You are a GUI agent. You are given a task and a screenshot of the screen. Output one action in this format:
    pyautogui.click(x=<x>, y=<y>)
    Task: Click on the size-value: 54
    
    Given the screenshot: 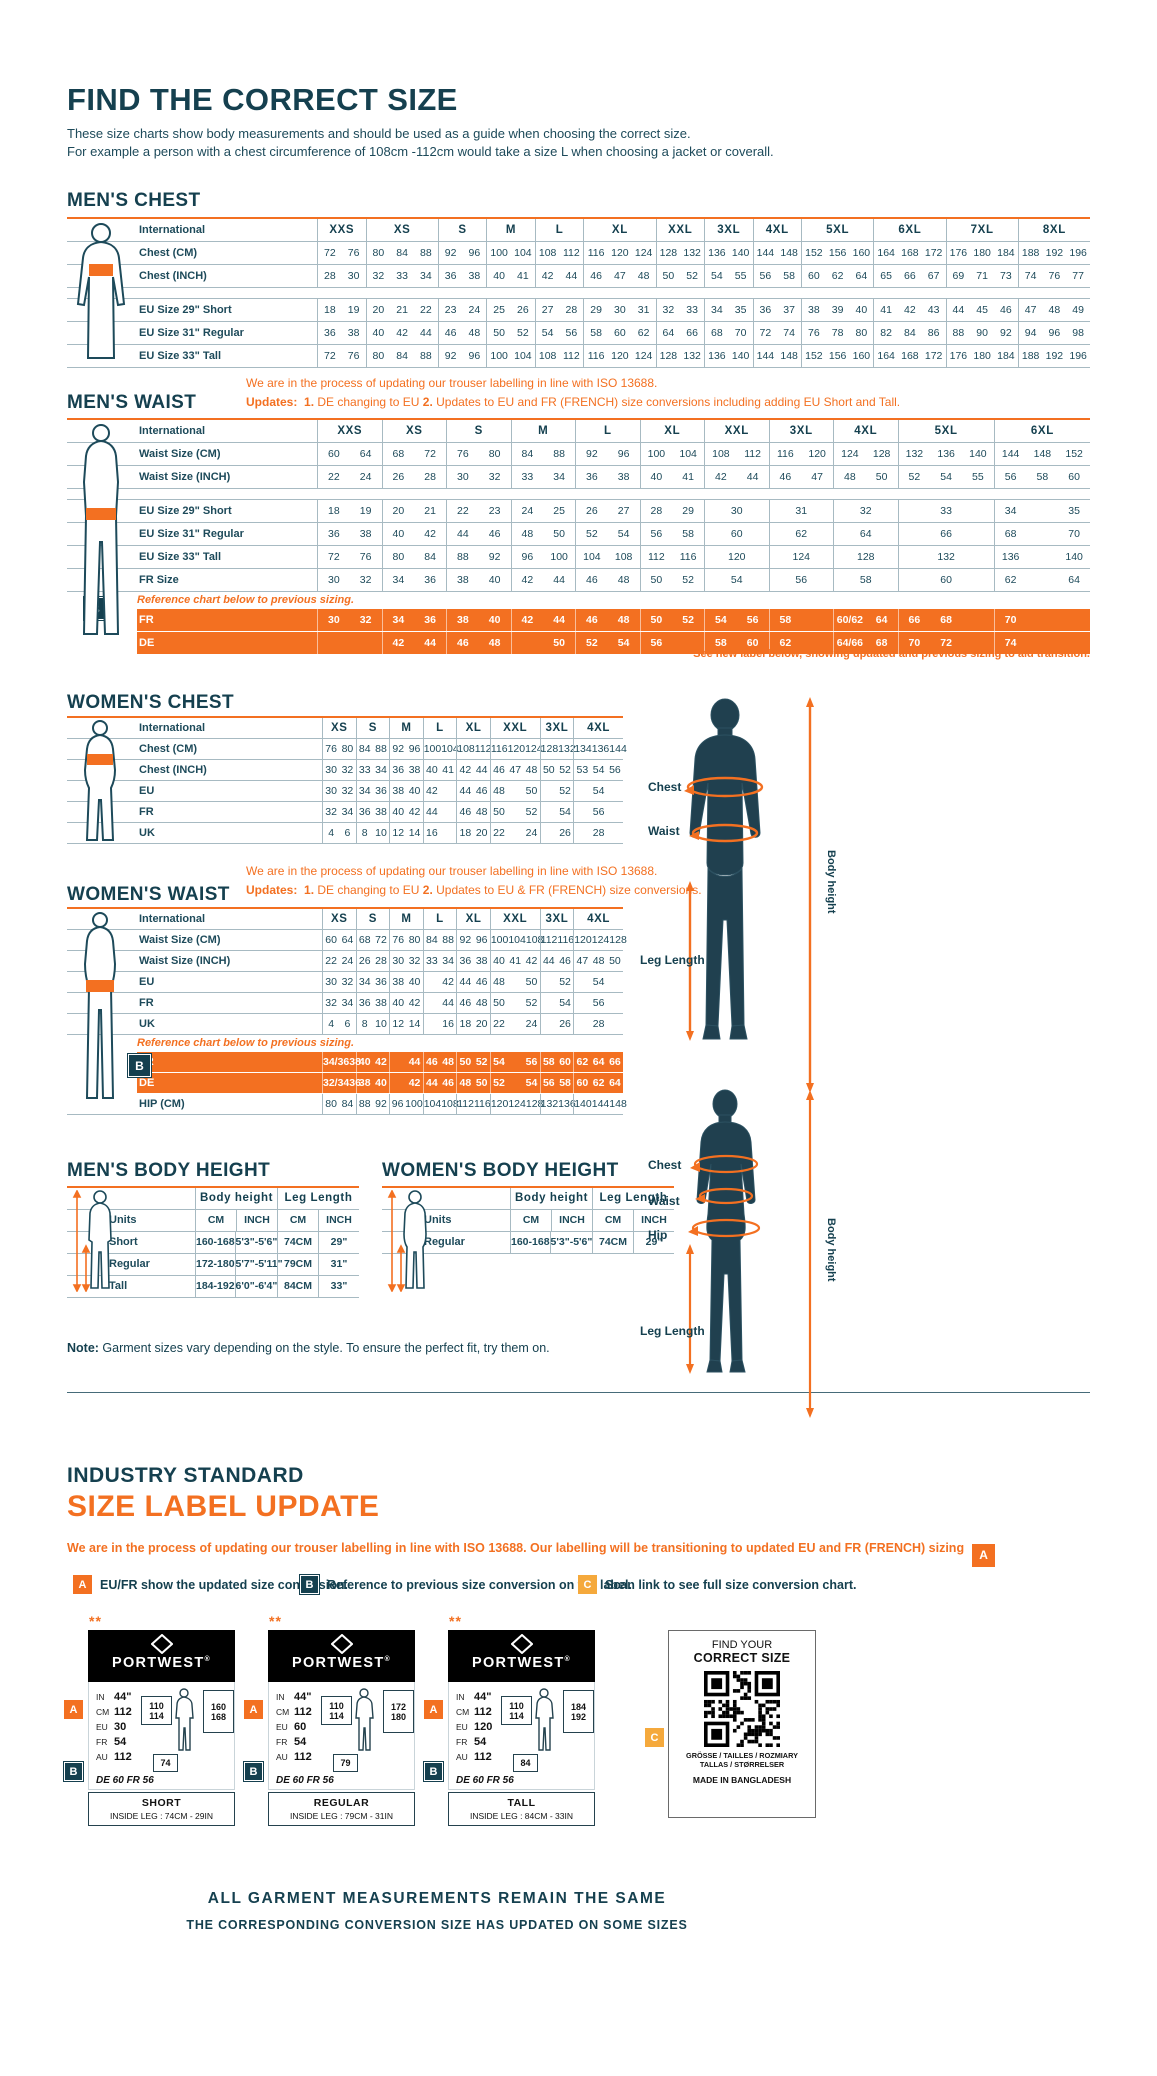 What is the action you would take?
    pyautogui.click(x=623, y=534)
    